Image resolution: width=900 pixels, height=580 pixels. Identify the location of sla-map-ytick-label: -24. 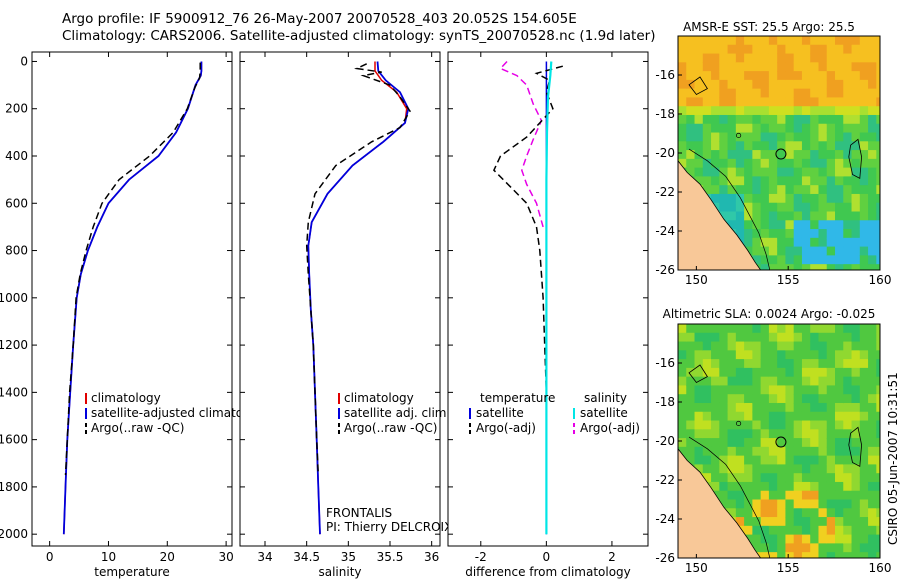
(665, 519).